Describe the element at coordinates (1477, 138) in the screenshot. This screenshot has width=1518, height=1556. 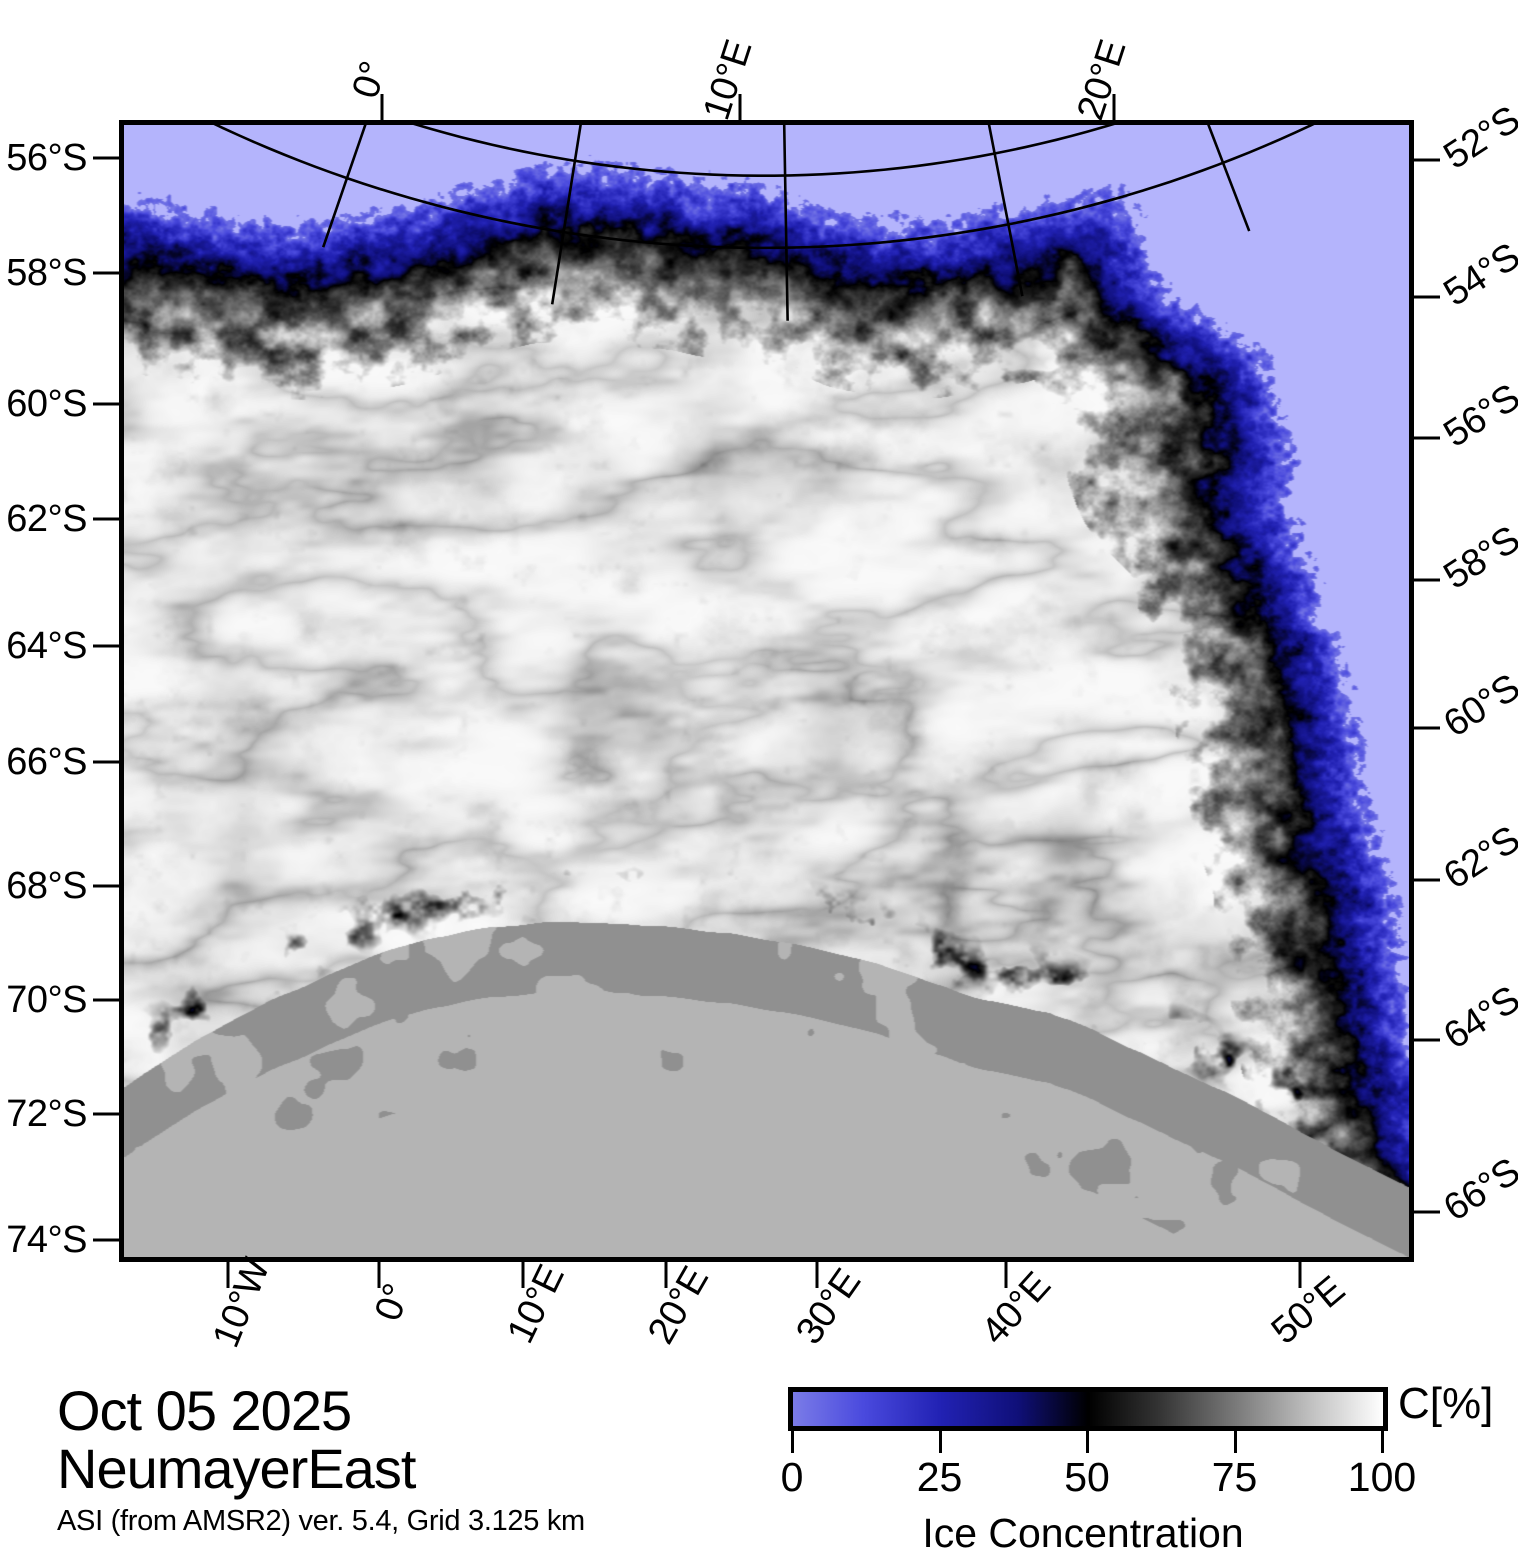
I see `axis-label: 52°S` at that location.